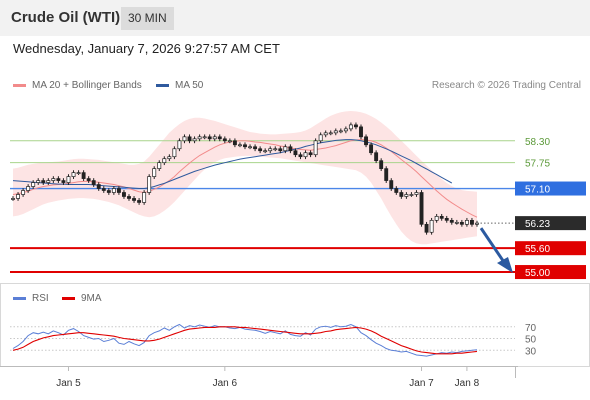 Image resolution: width=590 pixels, height=400 pixels. Describe the element at coordinates (537, 190) in the screenshot. I see `level-label: 57.10` at that location.